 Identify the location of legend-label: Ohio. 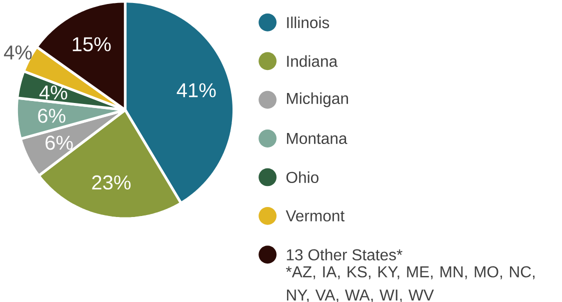
(302, 177).